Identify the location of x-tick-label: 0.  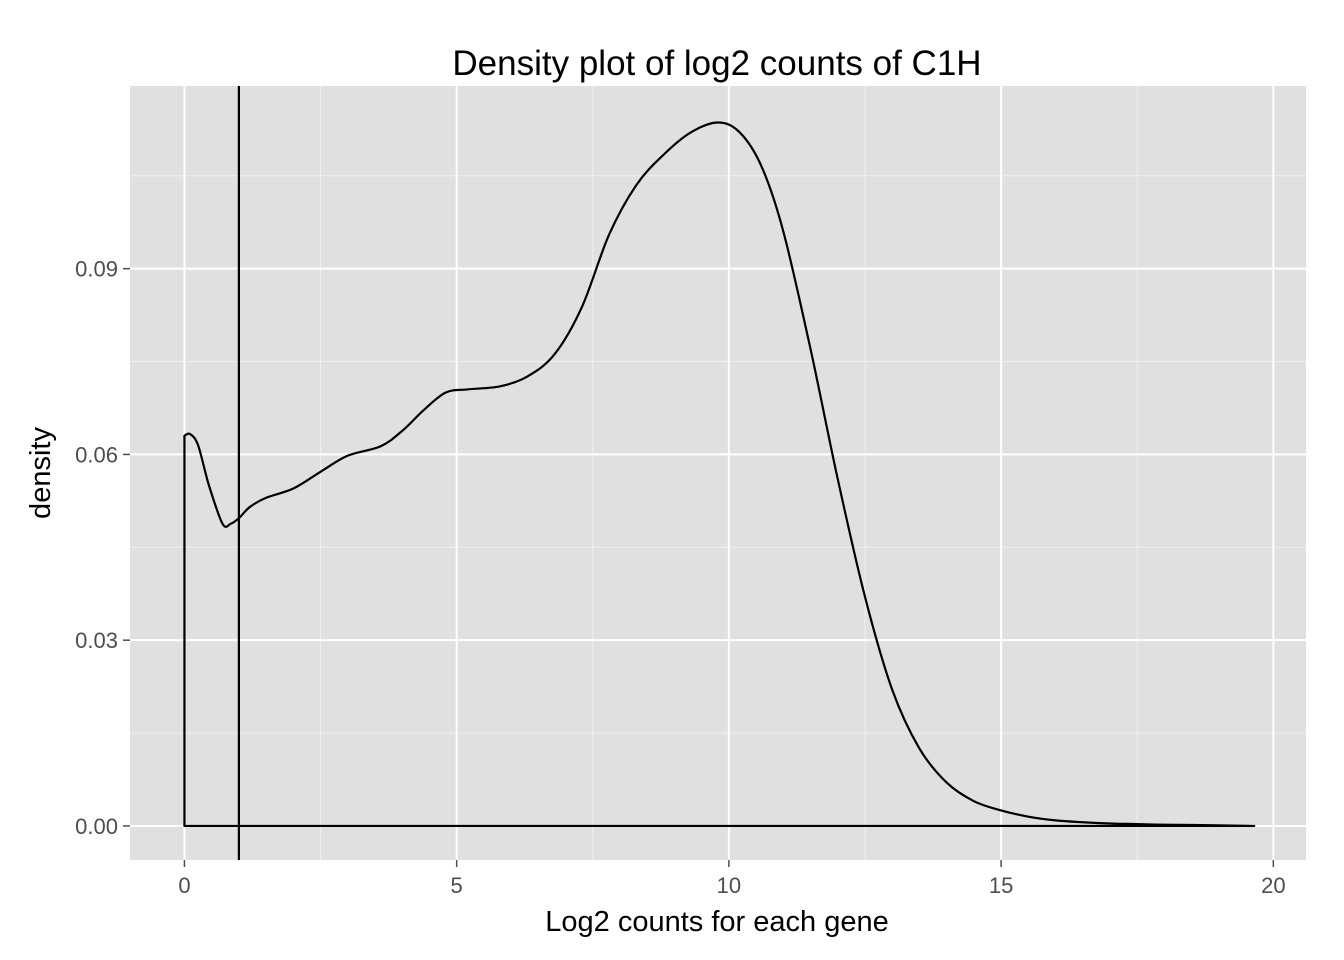
(184, 885).